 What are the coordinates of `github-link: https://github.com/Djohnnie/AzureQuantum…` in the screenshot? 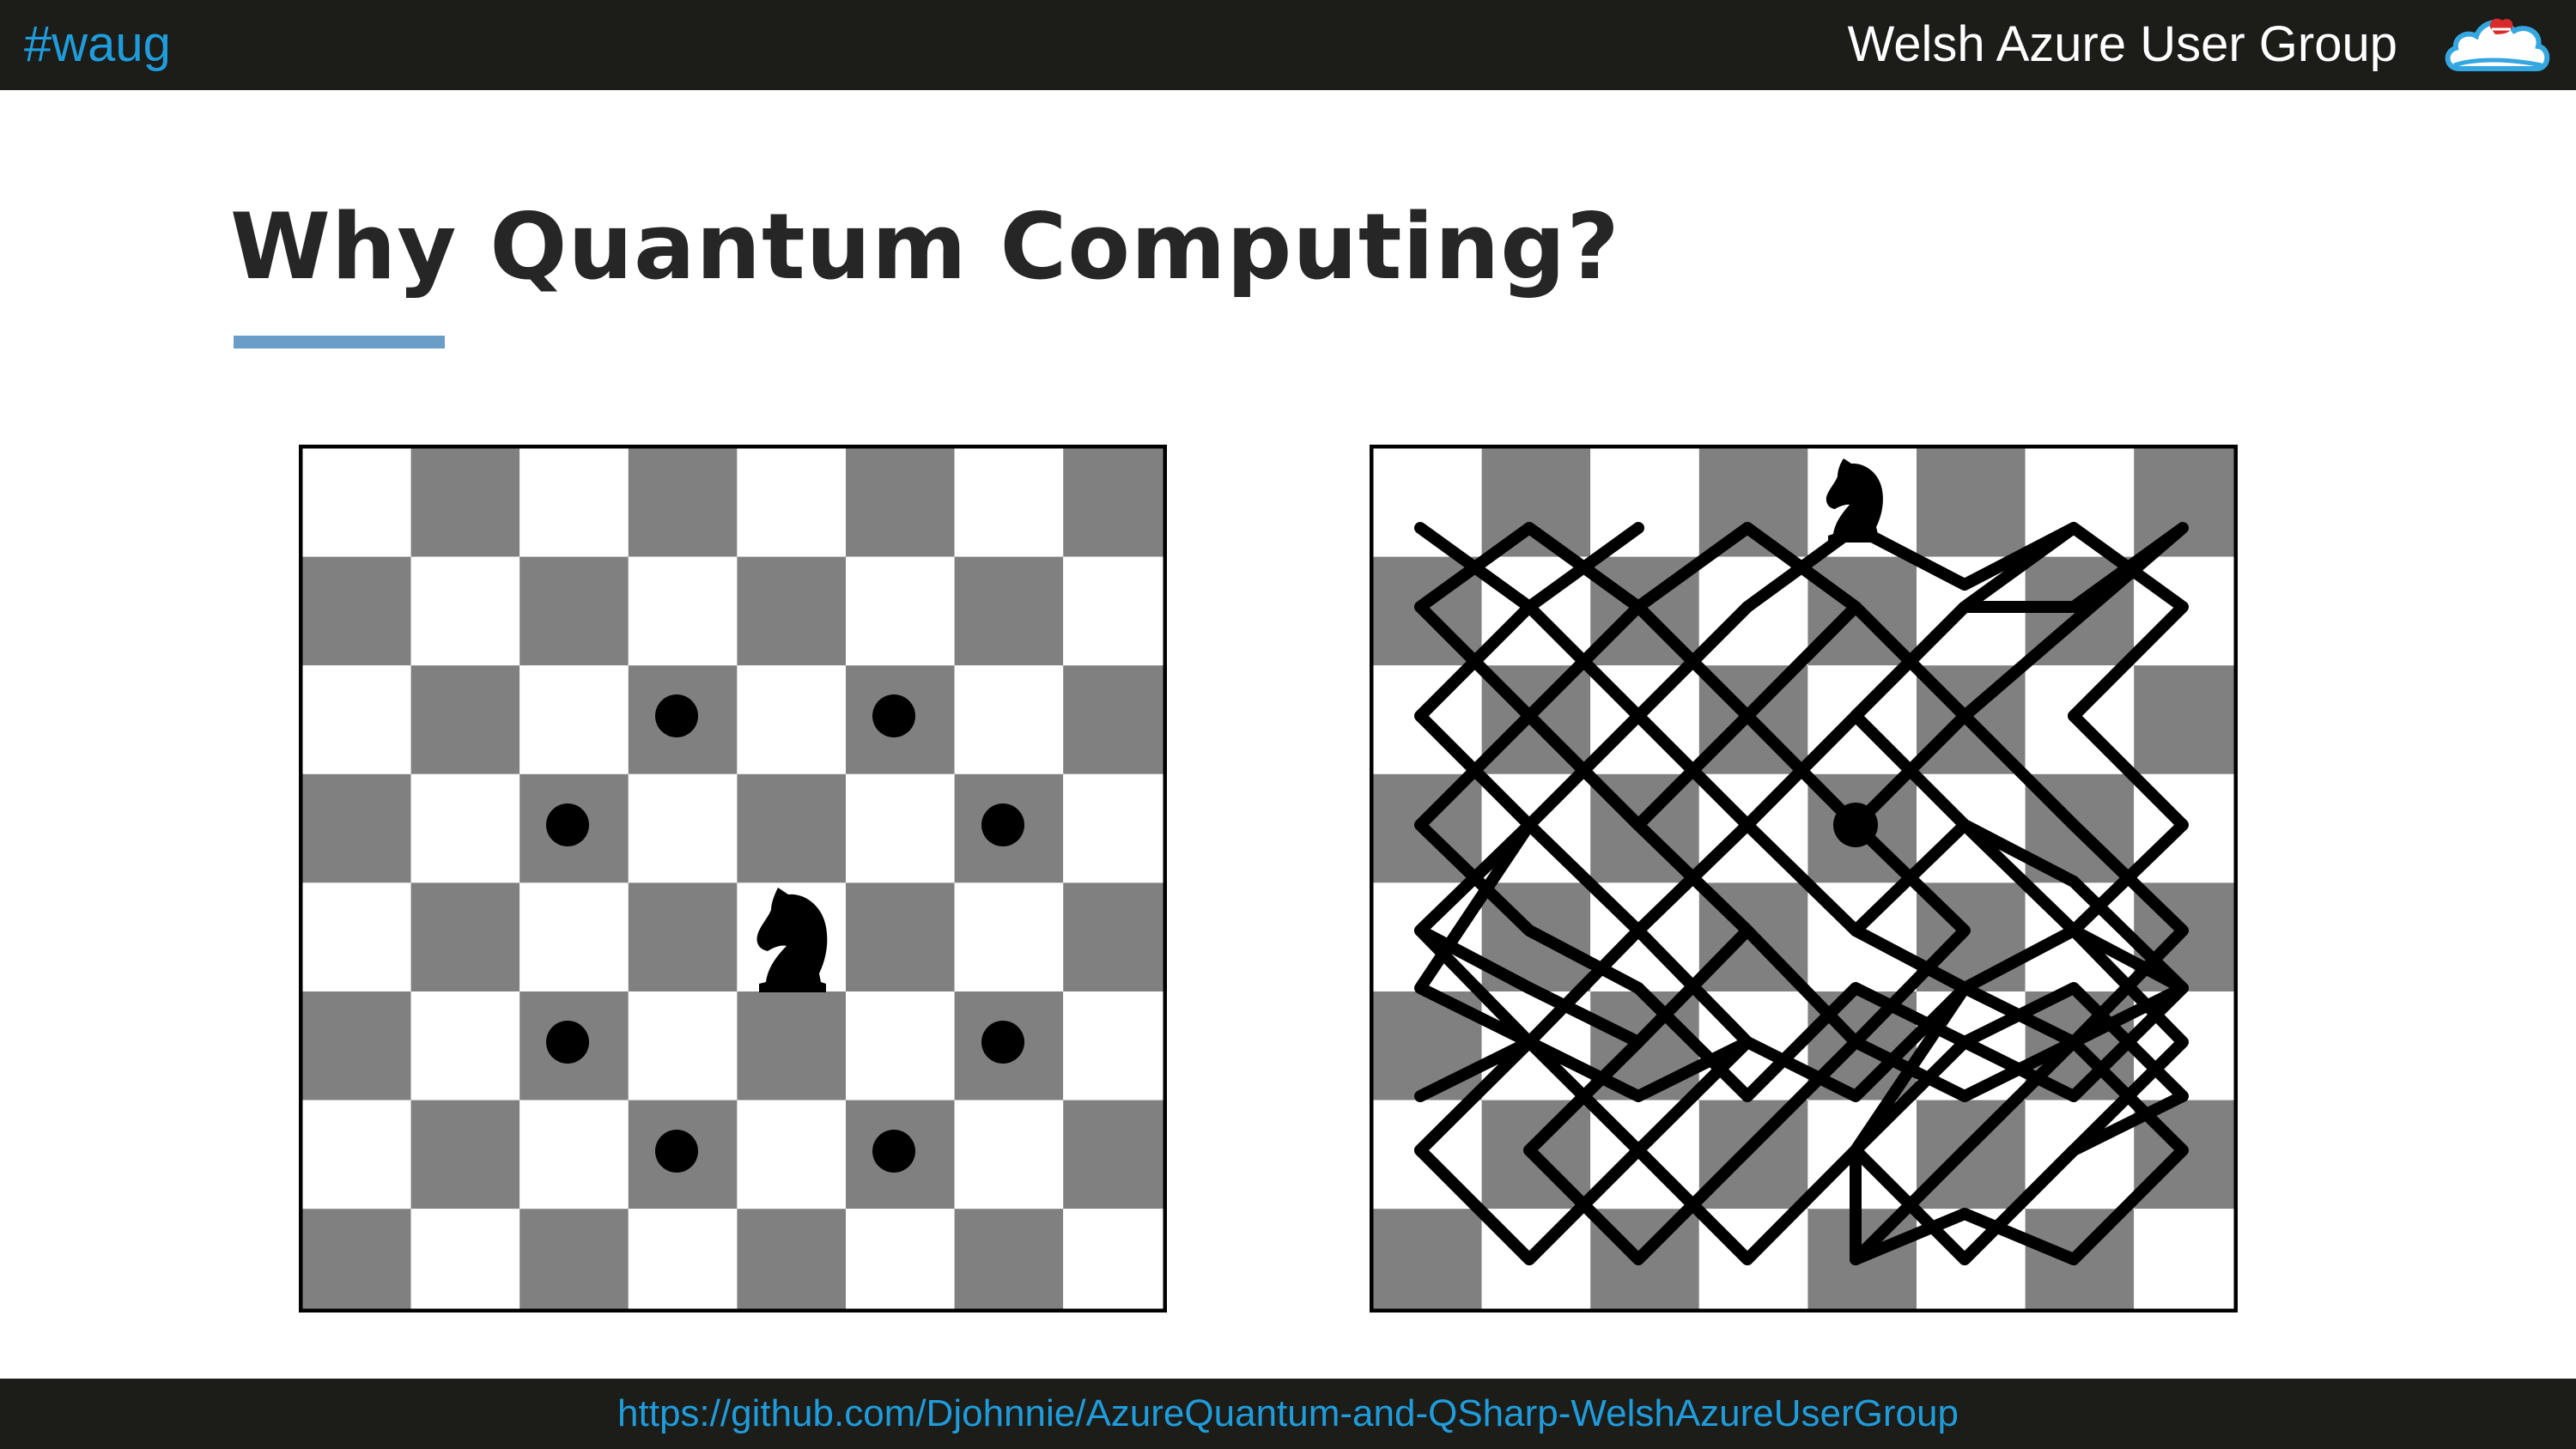 It's located at (1288, 1413).